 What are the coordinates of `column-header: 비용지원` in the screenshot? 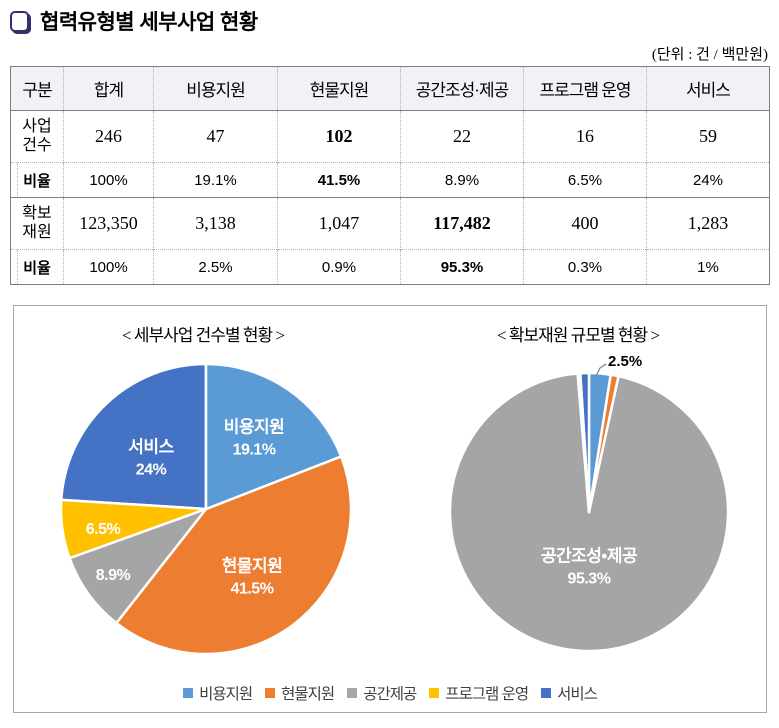 It's located at (215, 88).